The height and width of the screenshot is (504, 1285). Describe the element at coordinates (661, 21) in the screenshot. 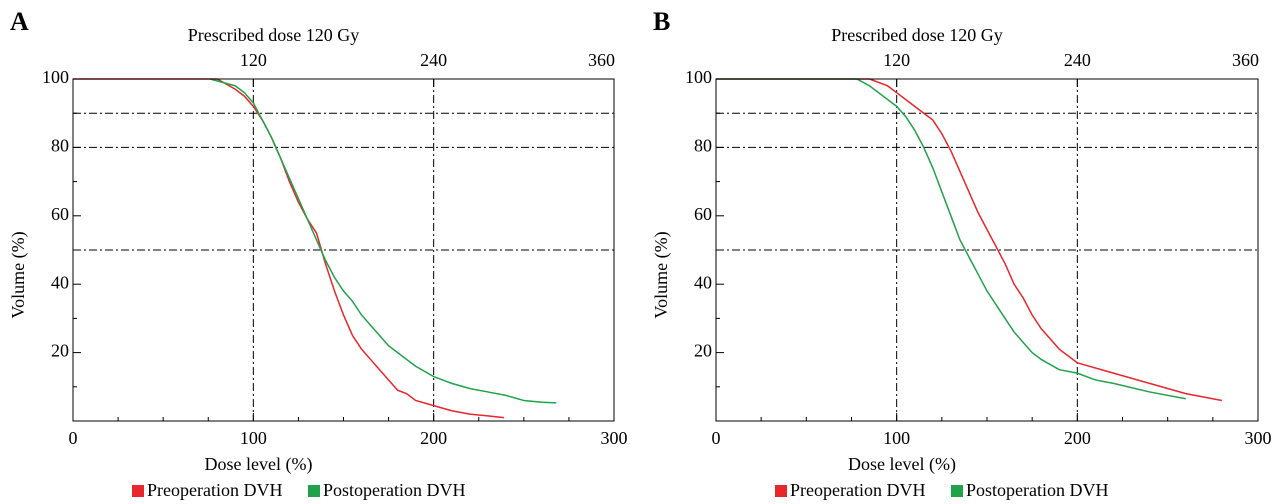

I see `panel-label: B` at that location.